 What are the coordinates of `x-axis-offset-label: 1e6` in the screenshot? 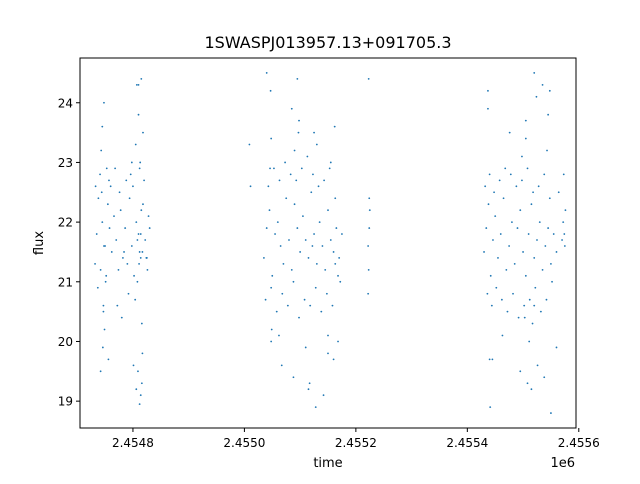 It's located at (562, 463).